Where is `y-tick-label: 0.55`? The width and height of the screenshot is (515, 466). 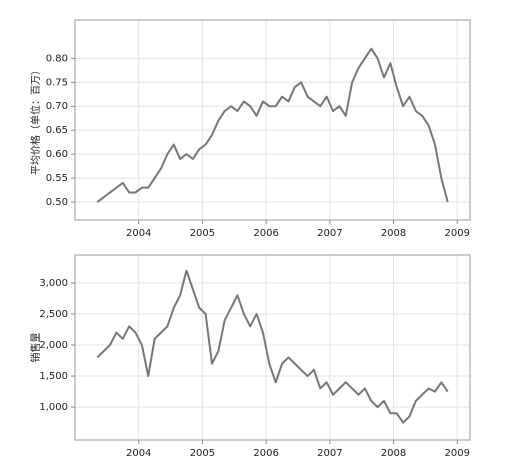
y-tick-label: 0.55 is located at coordinates (57, 178).